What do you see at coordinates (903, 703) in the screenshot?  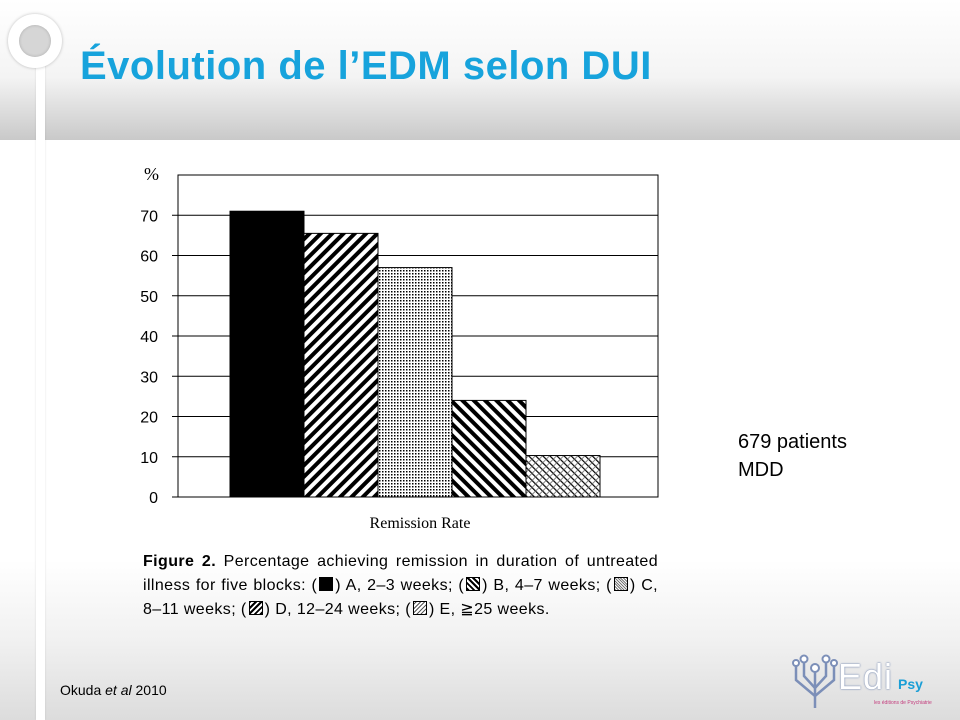 I see `logo-tagline: les éditions de Psychiatrie` at bounding box center [903, 703].